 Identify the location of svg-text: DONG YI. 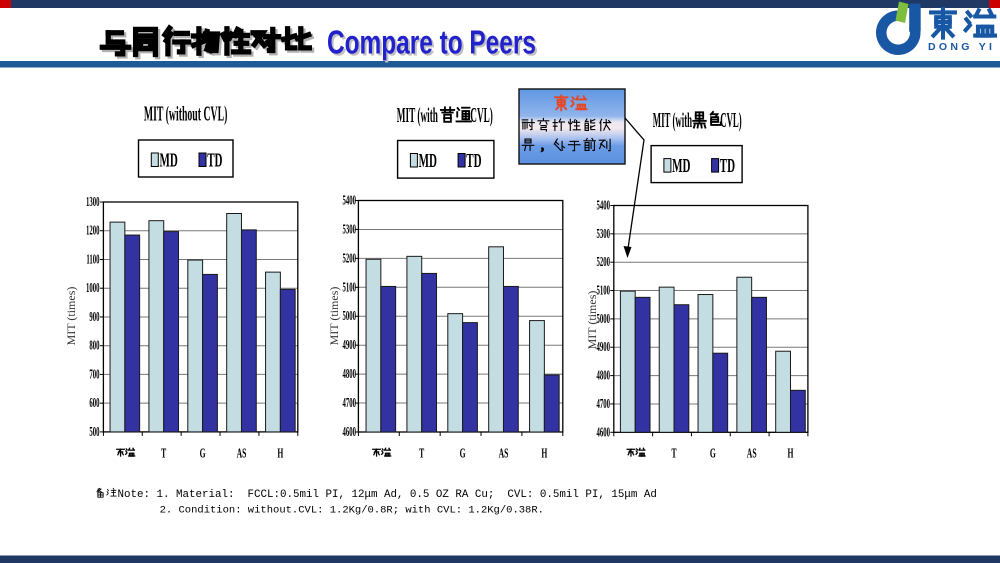
(961, 47).